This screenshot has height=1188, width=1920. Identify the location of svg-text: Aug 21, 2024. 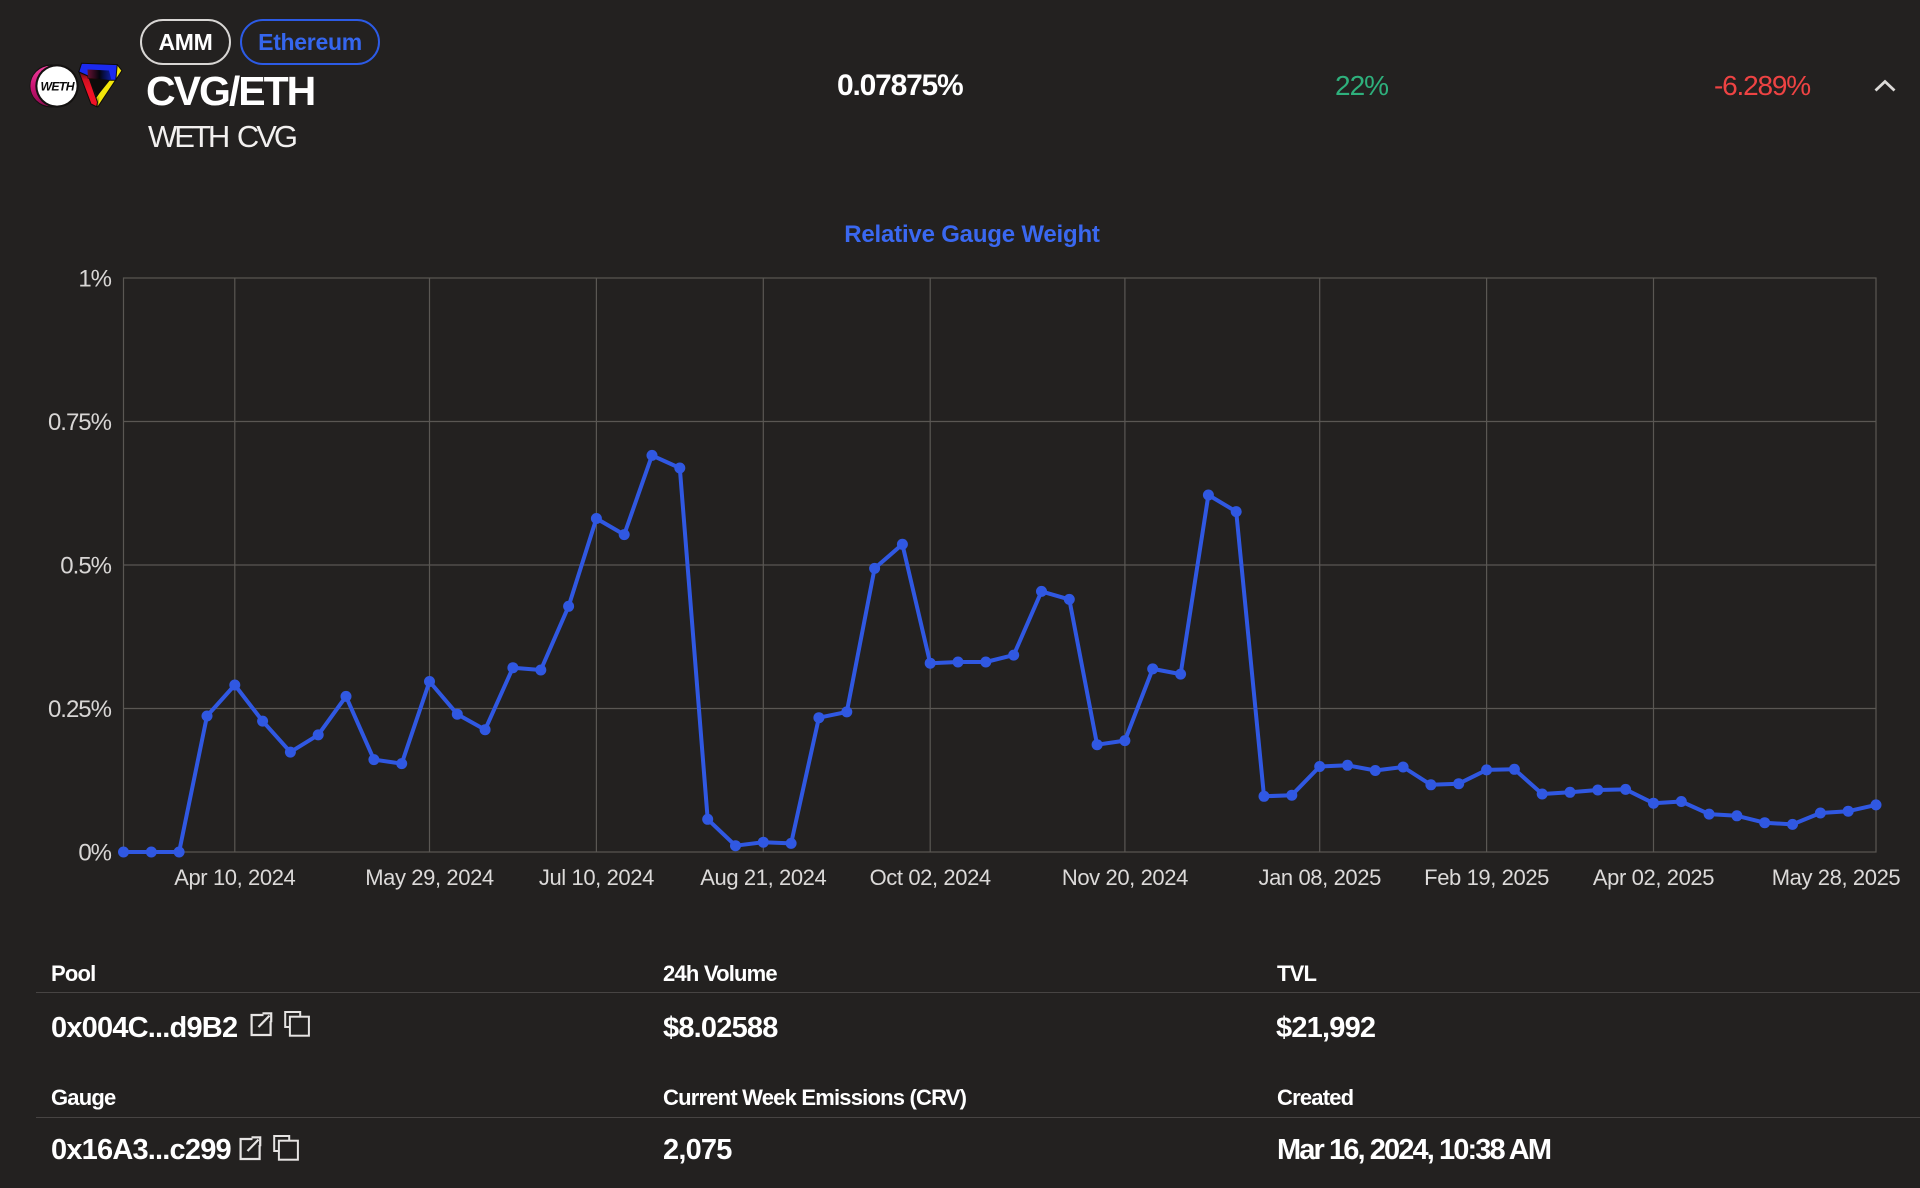
(763, 877).